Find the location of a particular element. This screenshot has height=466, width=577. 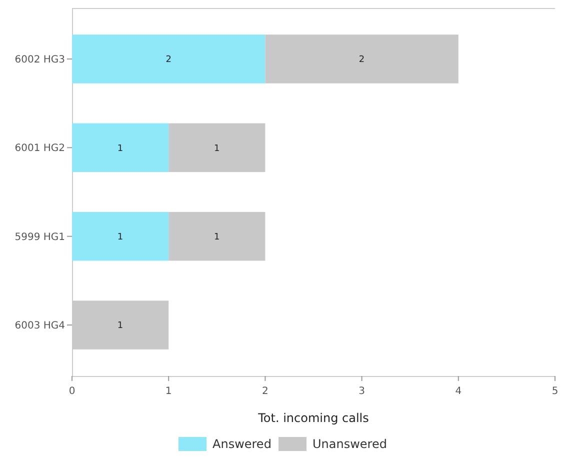

x-tick-label: 2 is located at coordinates (265, 391).